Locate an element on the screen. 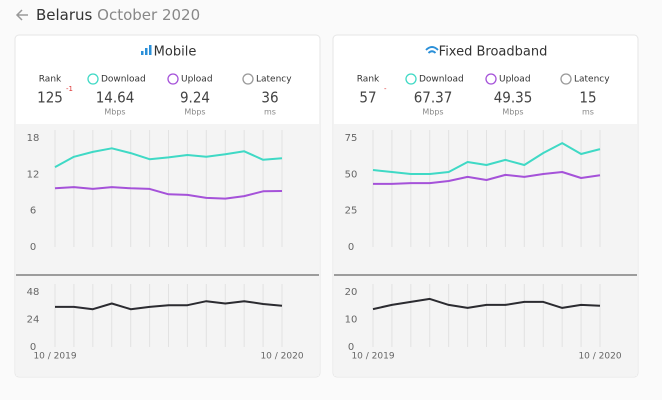  stat-value: 14.64 is located at coordinates (115, 98).